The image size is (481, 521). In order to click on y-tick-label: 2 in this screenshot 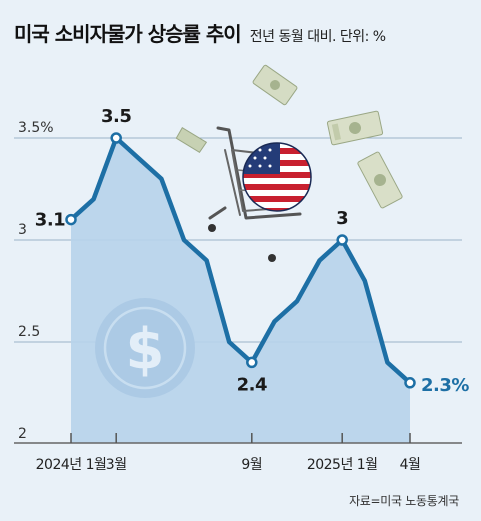, I will do `click(22, 434)`.